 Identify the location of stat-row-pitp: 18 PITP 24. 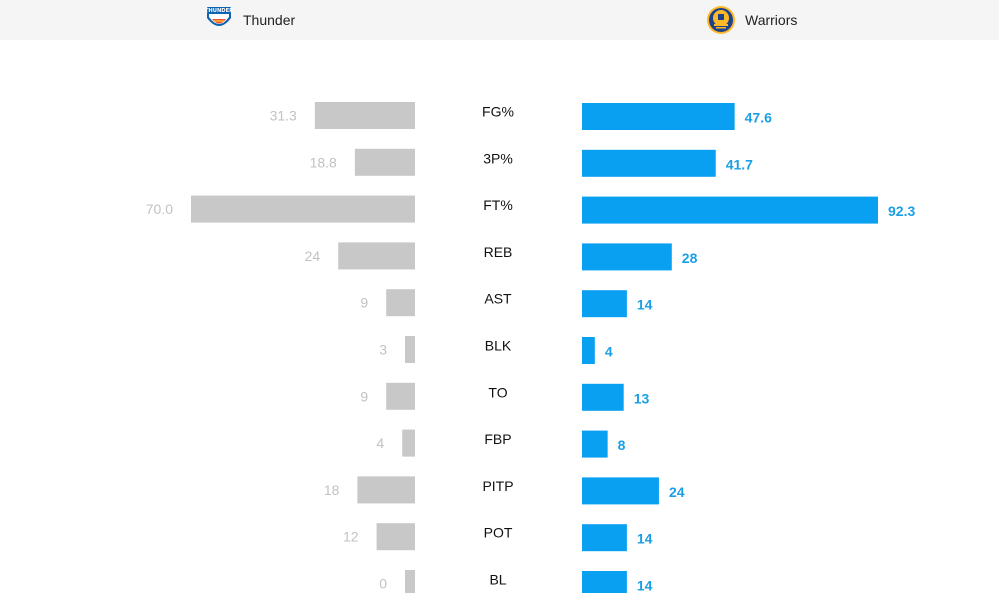
(504, 490).